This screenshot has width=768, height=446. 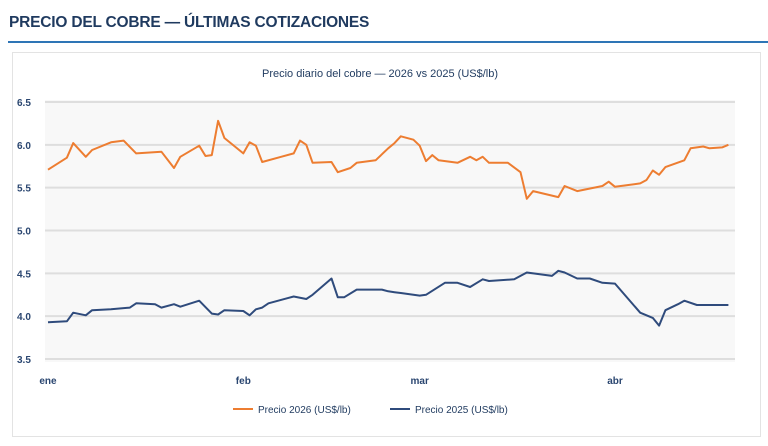 What do you see at coordinates (48, 381) in the screenshot?
I see `x-tick-label: ene` at bounding box center [48, 381].